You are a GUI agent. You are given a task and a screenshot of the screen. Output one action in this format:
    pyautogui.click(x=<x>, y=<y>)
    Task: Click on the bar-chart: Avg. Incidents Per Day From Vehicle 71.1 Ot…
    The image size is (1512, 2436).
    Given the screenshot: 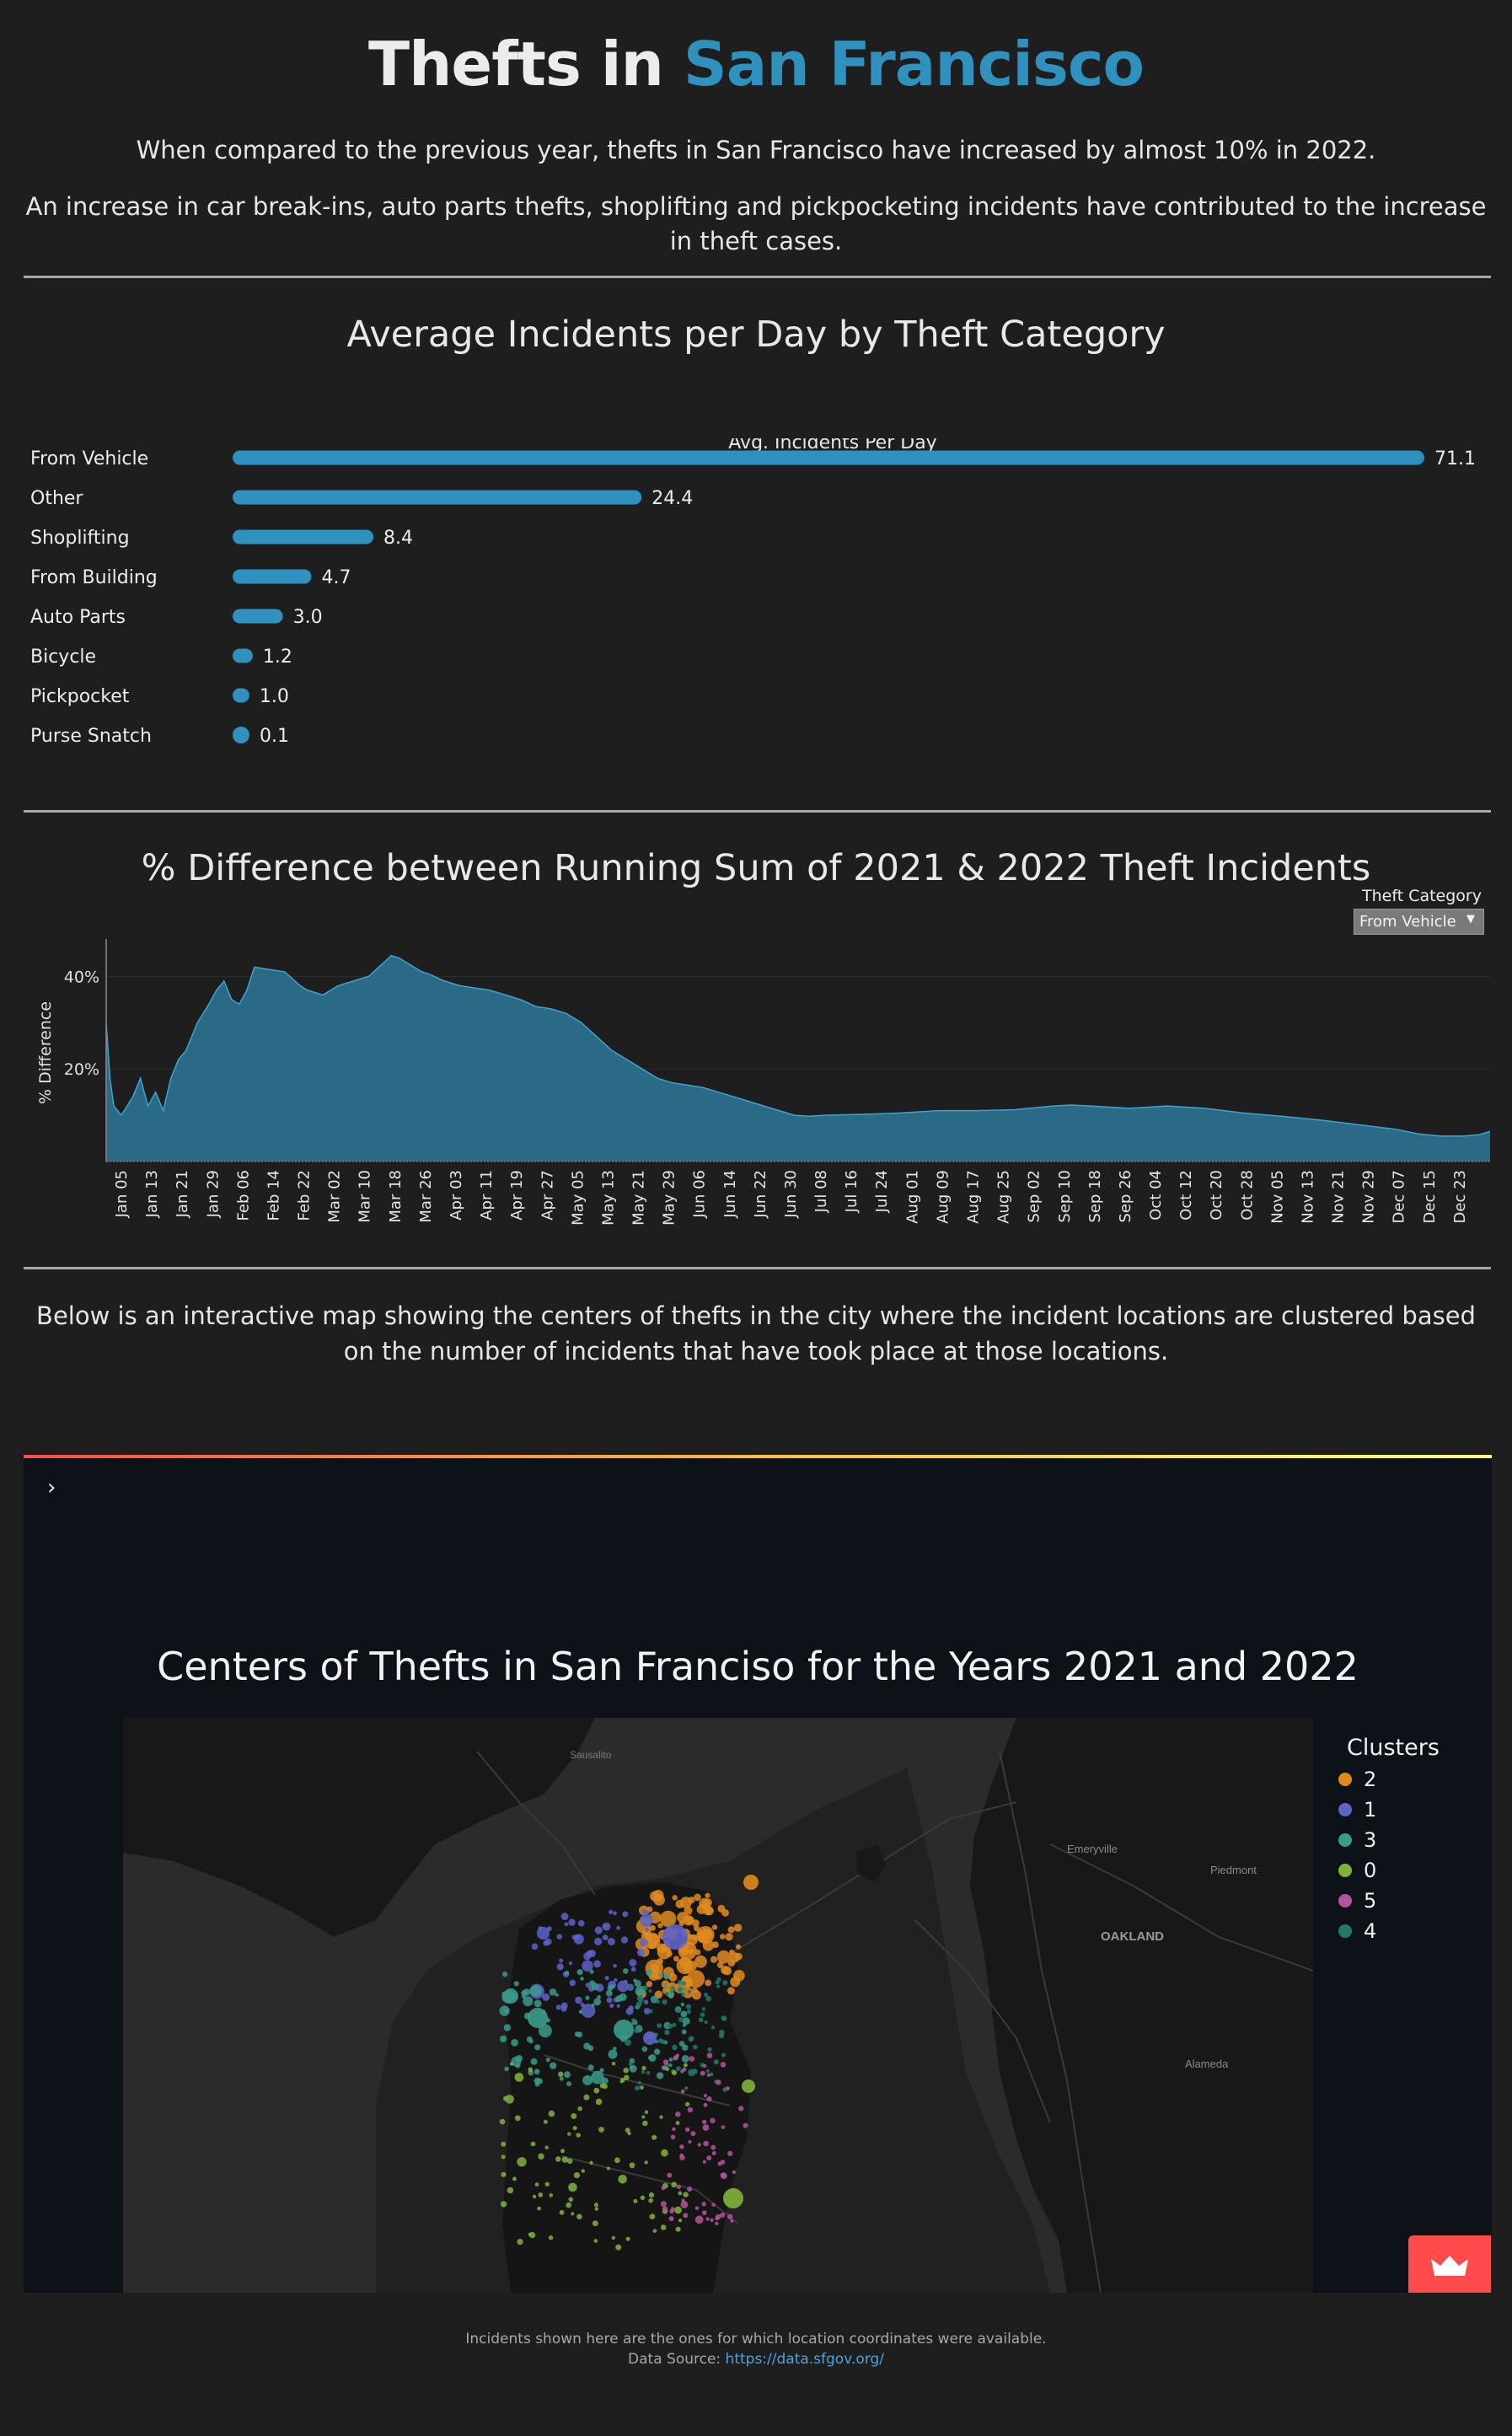 What is the action you would take?
    pyautogui.click(x=756, y=599)
    